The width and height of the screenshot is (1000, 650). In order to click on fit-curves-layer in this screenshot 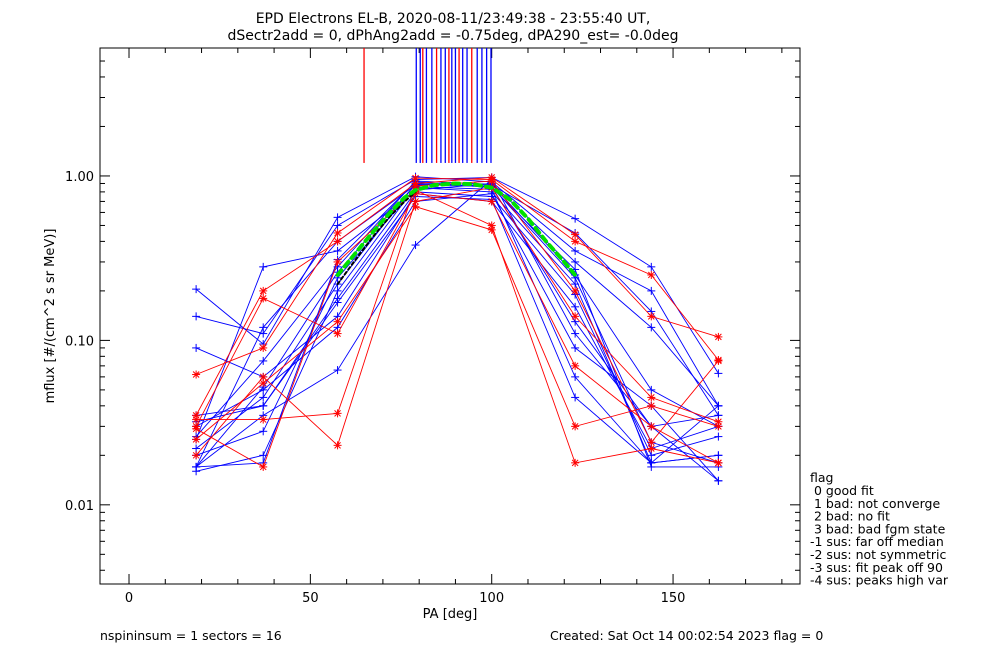, I will do `click(456, 233)`.